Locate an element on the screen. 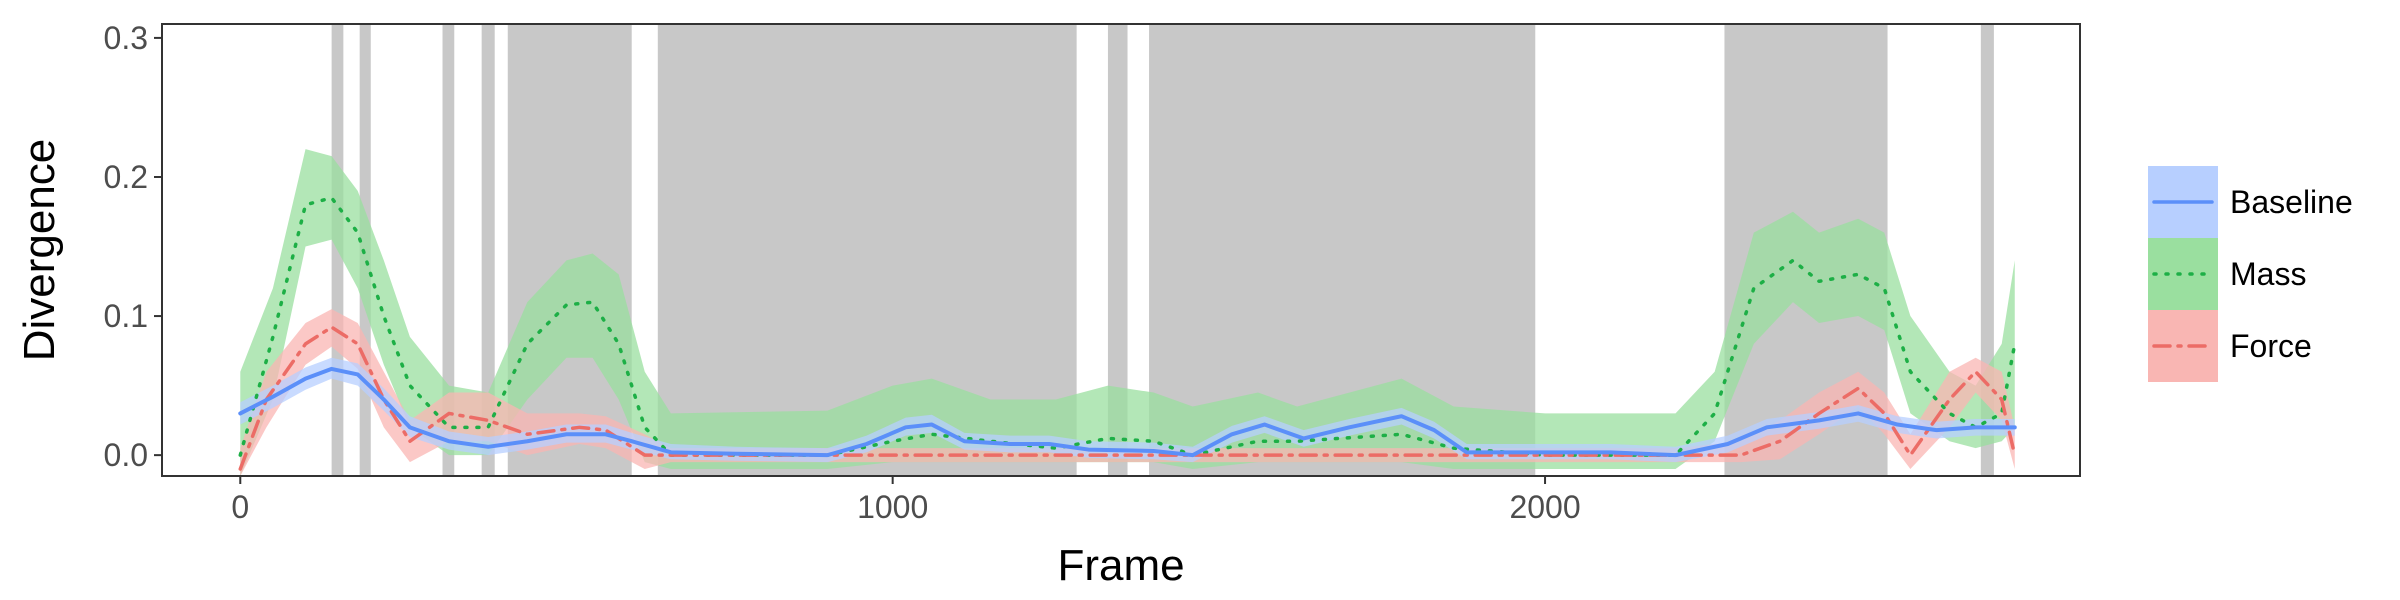  y-tick-label: 0.0 is located at coordinates (126, 455).